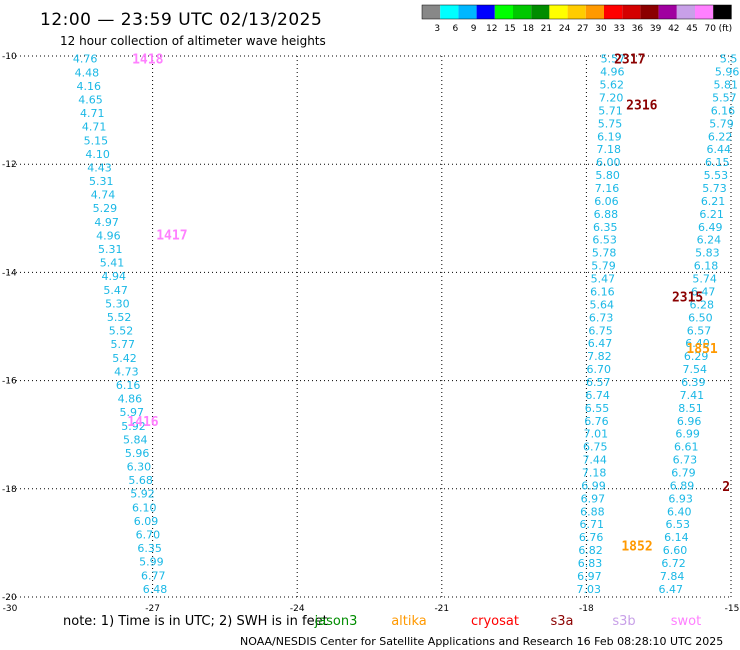  Describe the element at coordinates (599, 356) in the screenshot. I see `swh-value: 7.82` at that location.